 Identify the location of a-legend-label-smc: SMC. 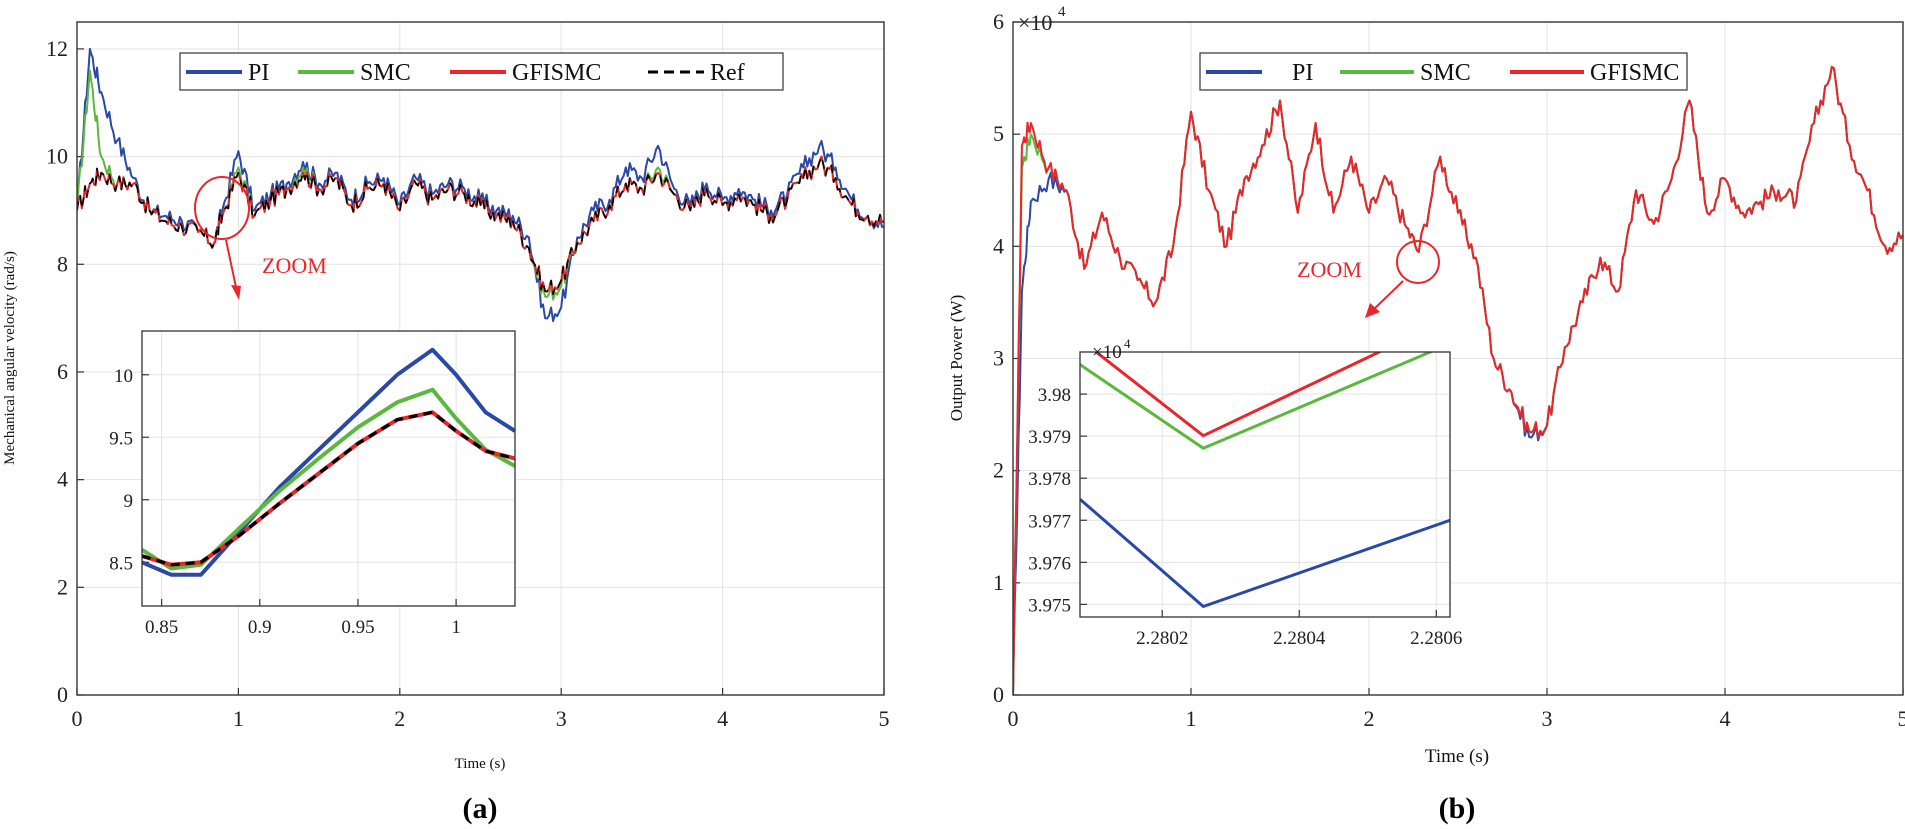
(385, 73).